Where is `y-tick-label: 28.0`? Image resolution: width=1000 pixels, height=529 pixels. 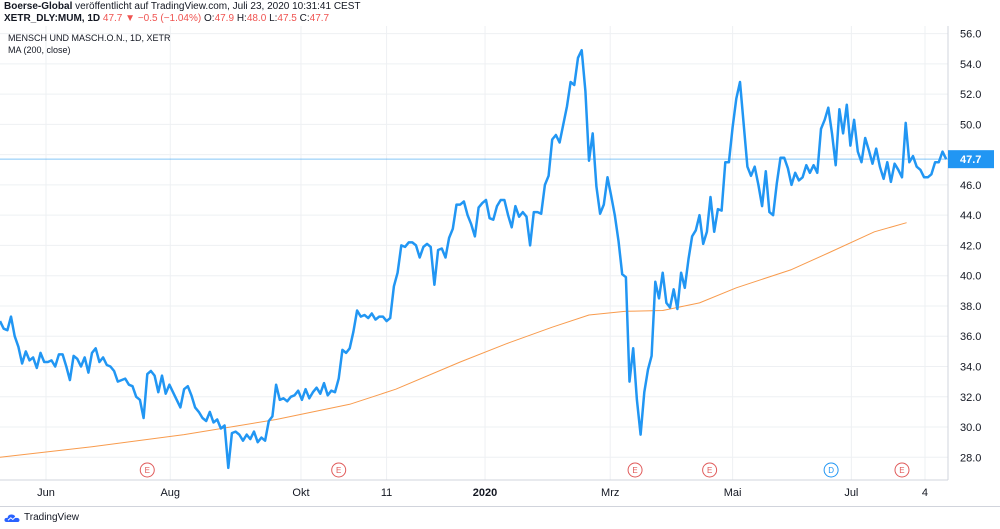
y-tick-label: 28.0 is located at coordinates (970, 458).